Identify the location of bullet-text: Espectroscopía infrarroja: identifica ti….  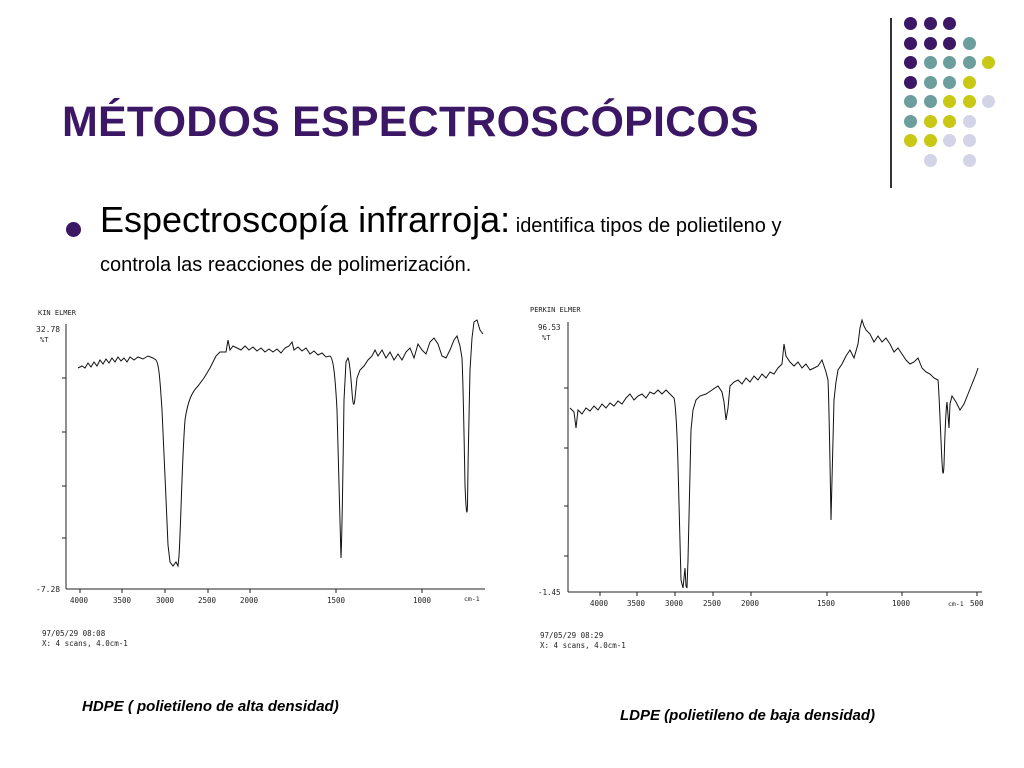
(510, 220).